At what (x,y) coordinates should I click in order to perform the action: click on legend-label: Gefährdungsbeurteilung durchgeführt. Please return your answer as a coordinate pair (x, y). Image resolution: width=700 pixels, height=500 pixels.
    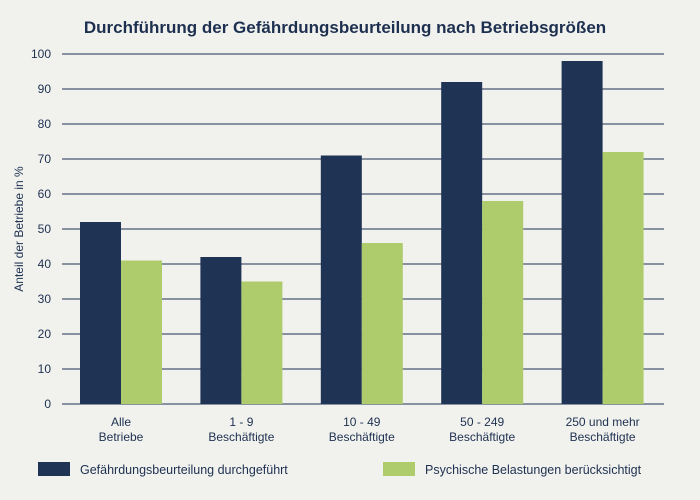
    Looking at the image, I should click on (184, 470).